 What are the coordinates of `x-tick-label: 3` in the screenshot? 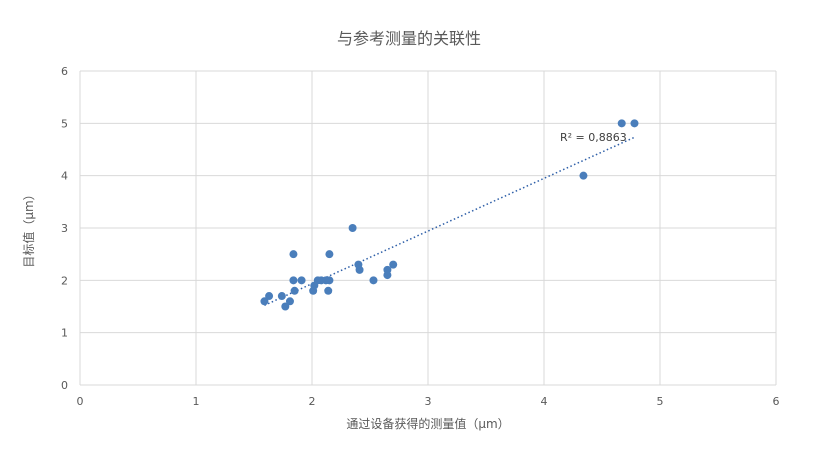 It's located at (428, 401).